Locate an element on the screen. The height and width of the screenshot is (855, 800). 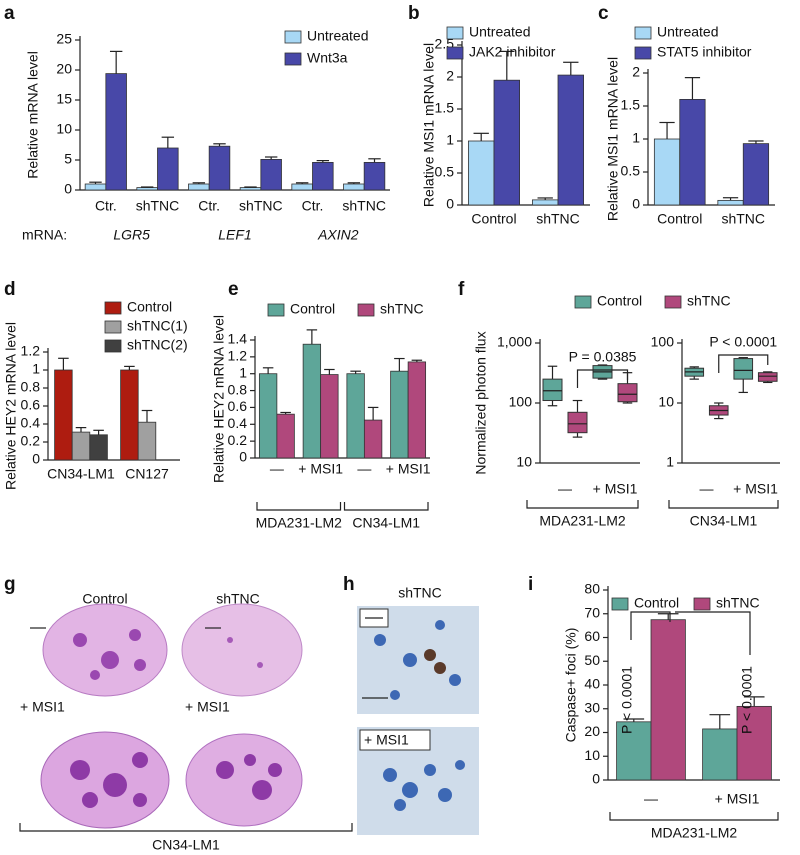
legend-label: shTNC(1) is located at coordinates (157, 326).